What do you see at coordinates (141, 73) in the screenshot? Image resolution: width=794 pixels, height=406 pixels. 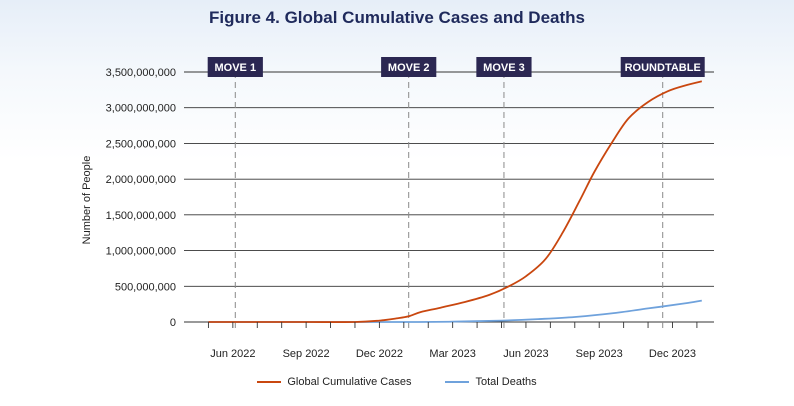 I see `y-tick-label: 3,500,000,000` at bounding box center [141, 73].